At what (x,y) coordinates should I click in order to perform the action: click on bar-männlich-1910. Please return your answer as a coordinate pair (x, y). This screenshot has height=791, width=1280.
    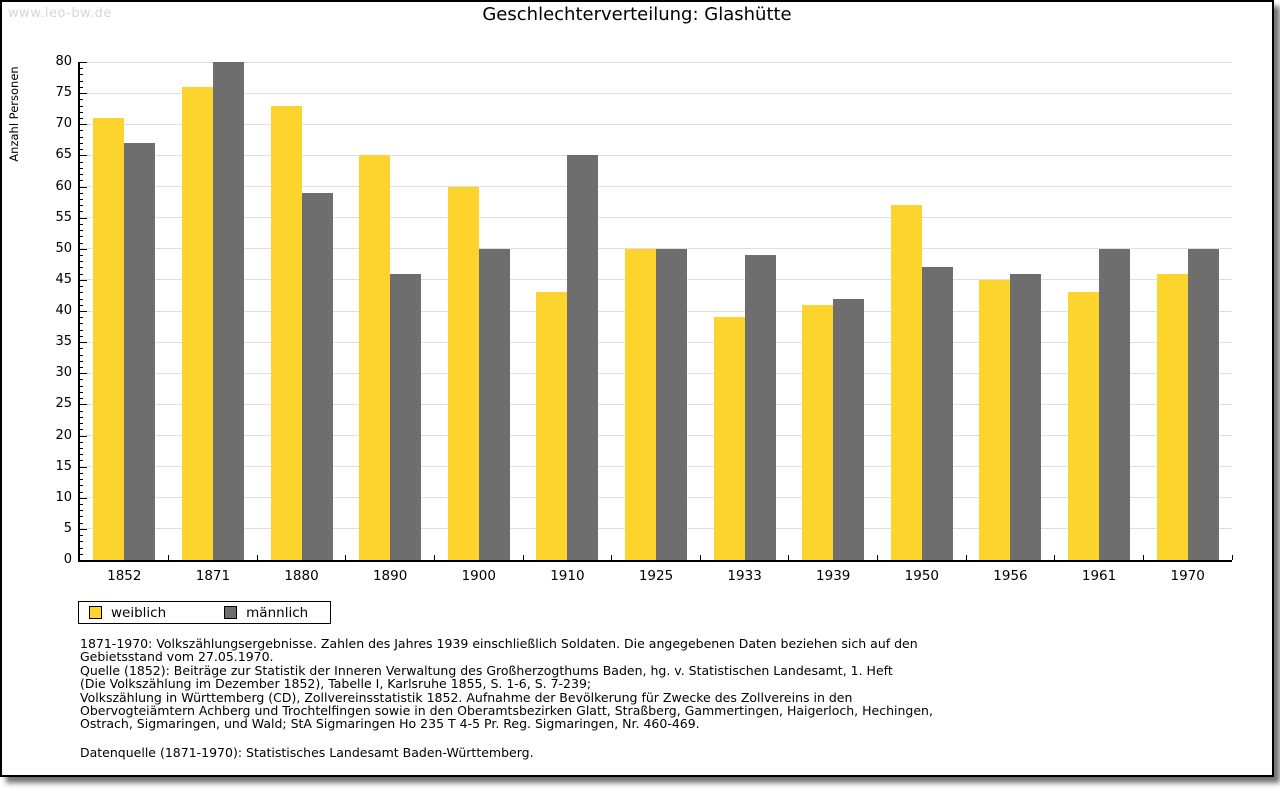
    Looking at the image, I should click on (583, 357).